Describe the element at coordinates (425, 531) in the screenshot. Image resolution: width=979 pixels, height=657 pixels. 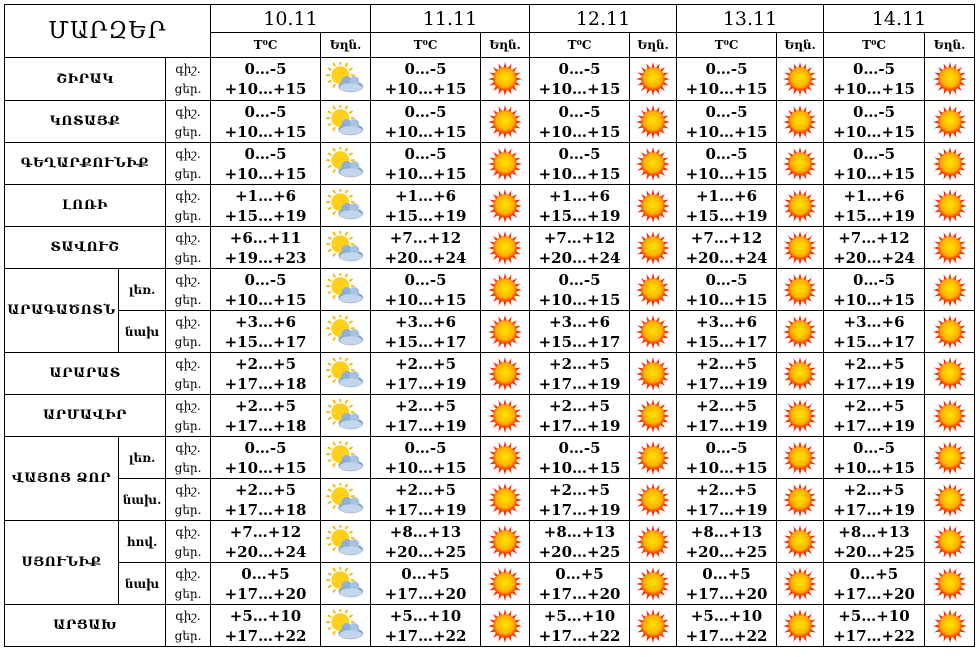
I see `night-temp: +8…+13` at that location.